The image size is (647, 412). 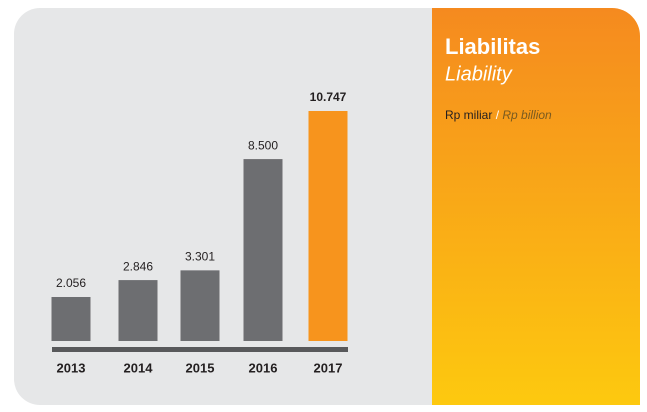 I want to click on axis-line, so click(x=200, y=349).